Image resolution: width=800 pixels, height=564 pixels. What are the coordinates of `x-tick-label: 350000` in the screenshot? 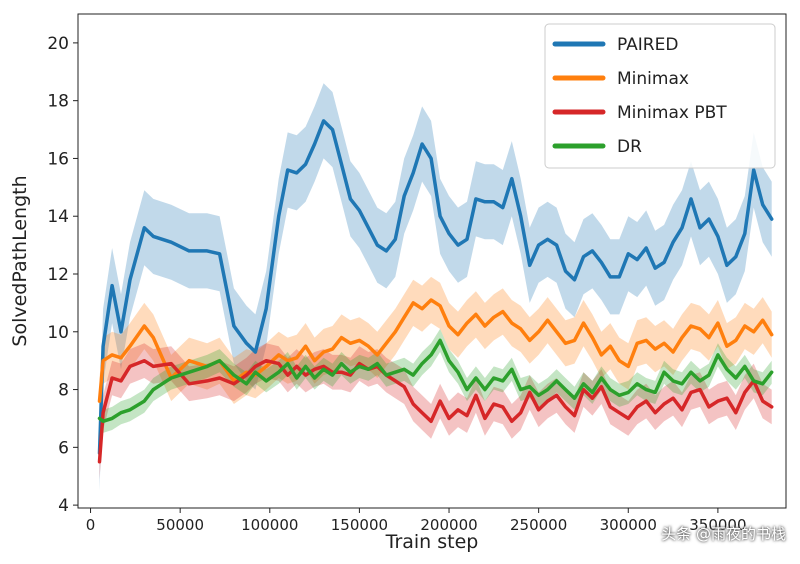 It's located at (717, 525).